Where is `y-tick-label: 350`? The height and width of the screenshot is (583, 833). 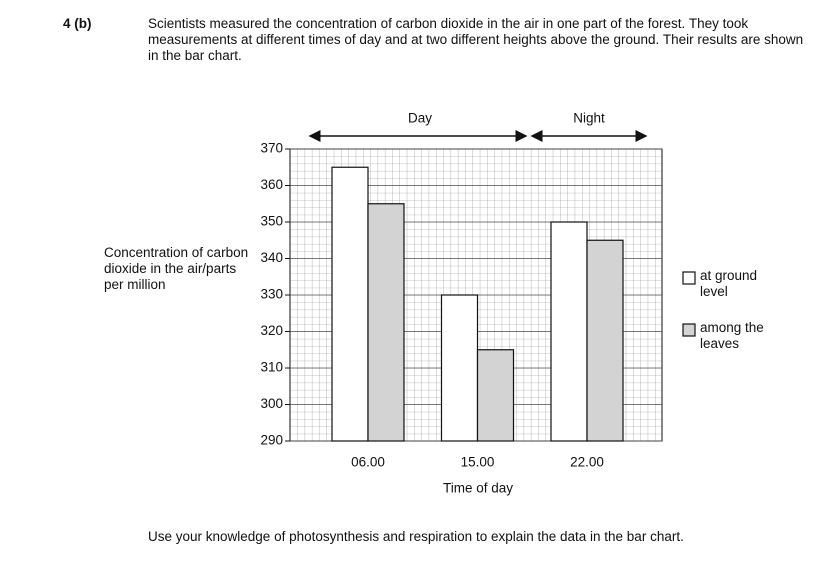
y-tick-label: 350 is located at coordinates (271, 221).